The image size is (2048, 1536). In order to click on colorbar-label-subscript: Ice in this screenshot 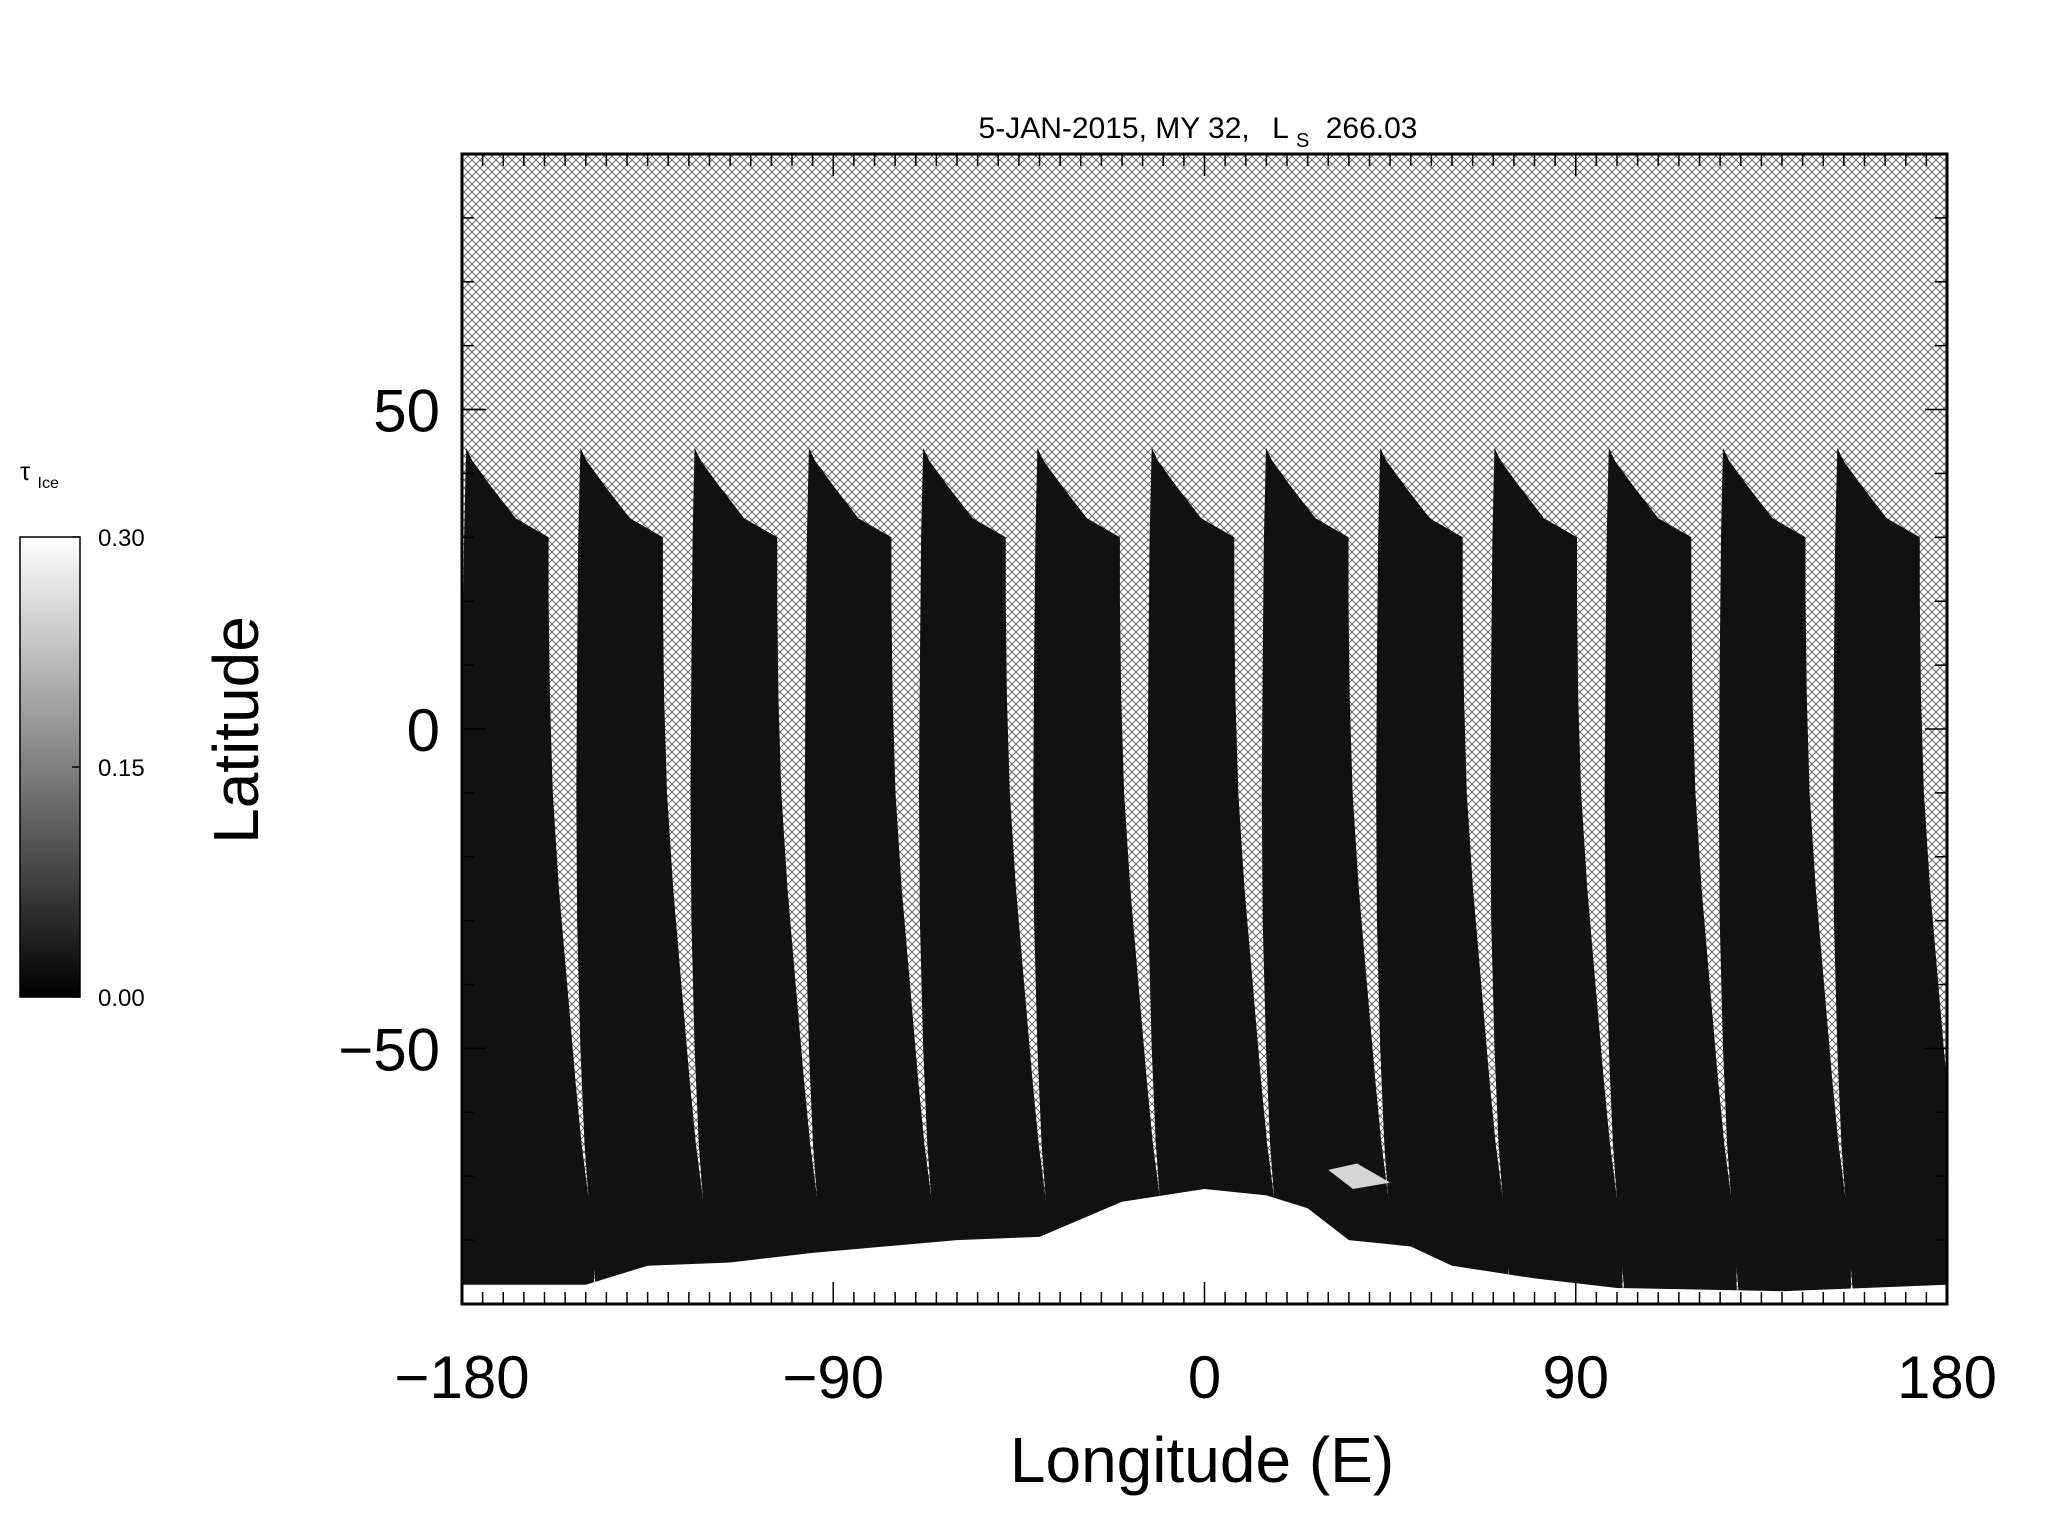, I will do `click(48, 483)`.